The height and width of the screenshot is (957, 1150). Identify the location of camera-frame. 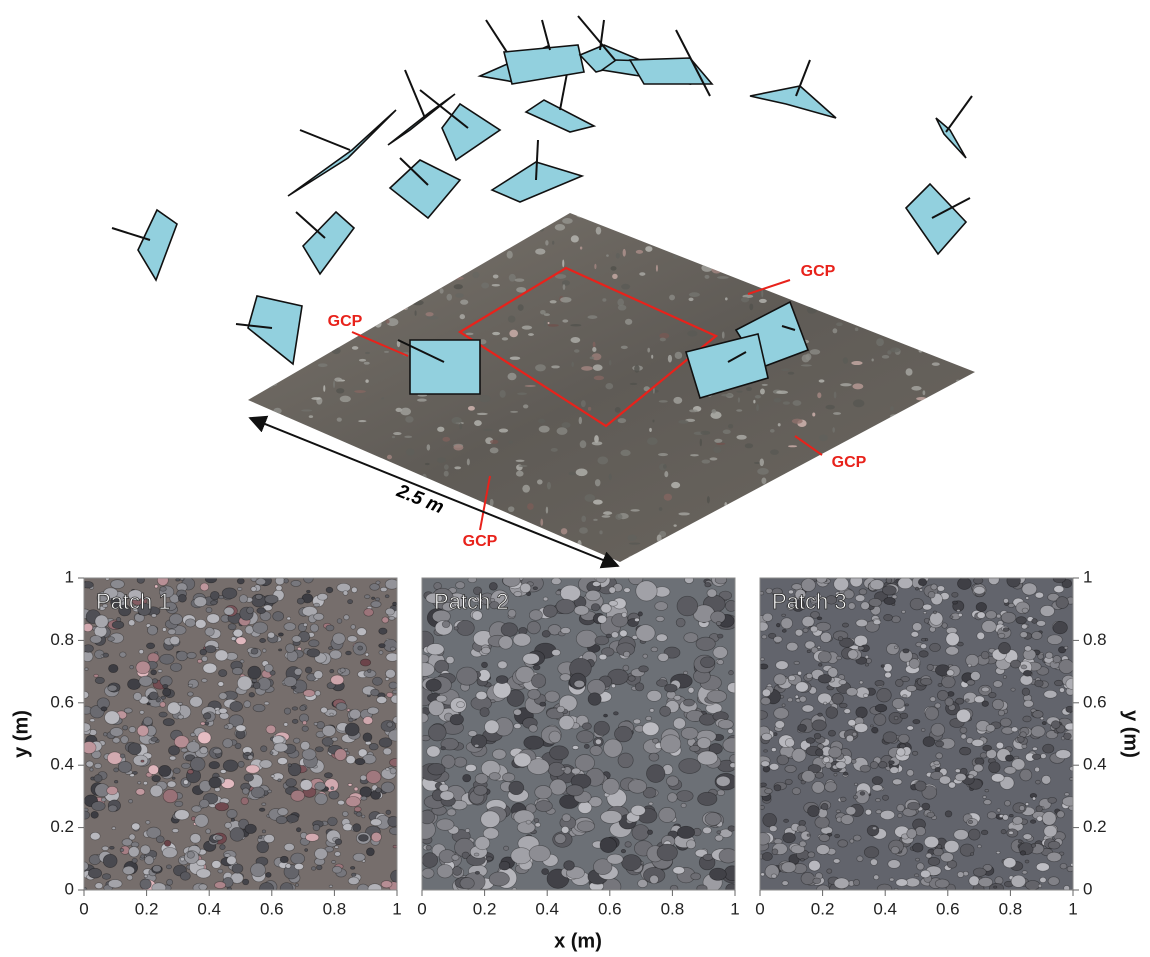
(421, 119).